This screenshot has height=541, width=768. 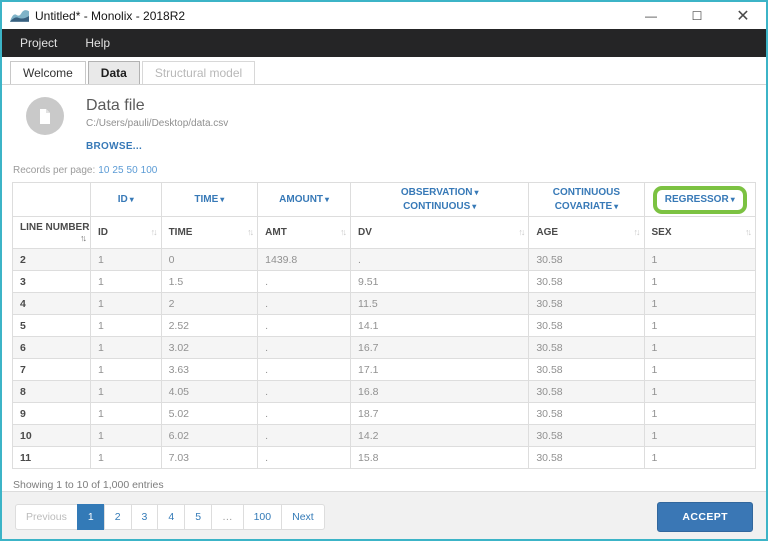 I want to click on page-button-100: 100, so click(x=262, y=517).